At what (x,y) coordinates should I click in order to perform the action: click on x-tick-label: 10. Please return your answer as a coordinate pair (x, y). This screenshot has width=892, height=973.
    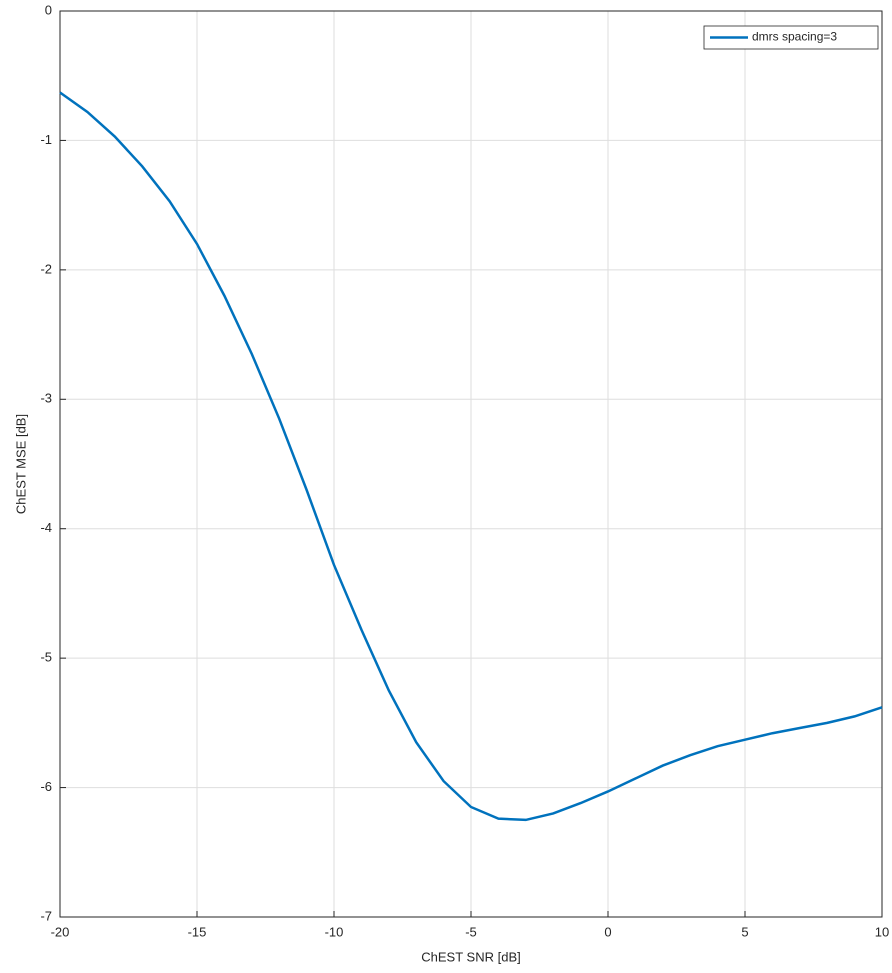
    Looking at the image, I should click on (882, 931).